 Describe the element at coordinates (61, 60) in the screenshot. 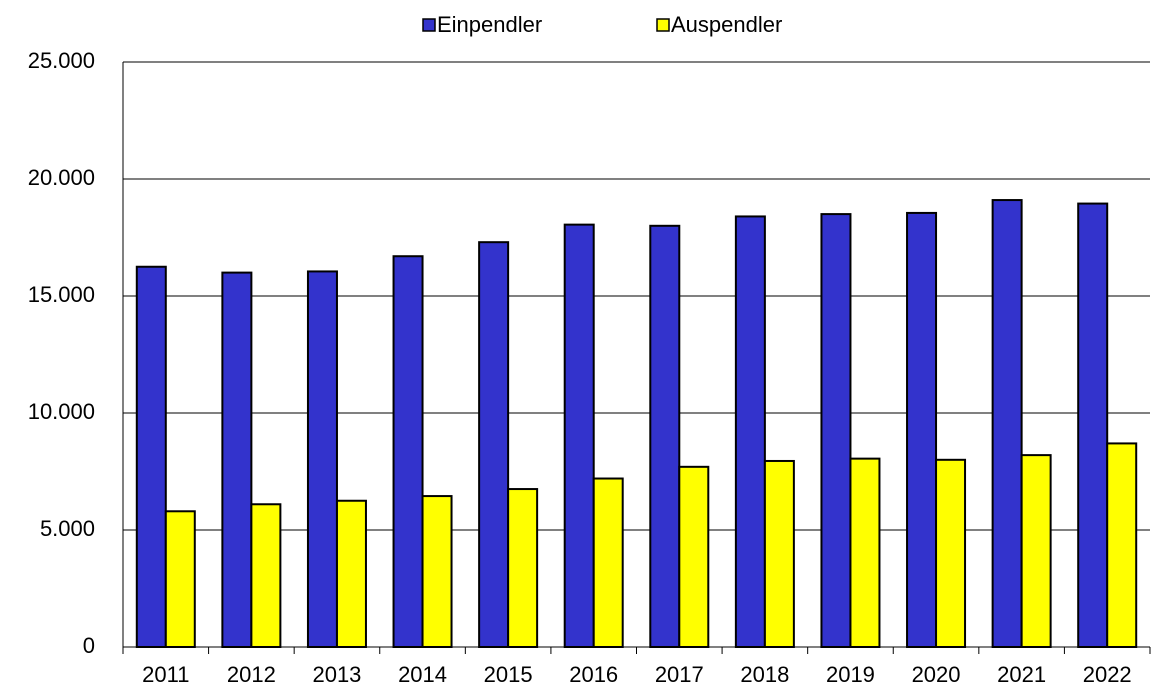

I see `y-tick-label: 25.000` at that location.